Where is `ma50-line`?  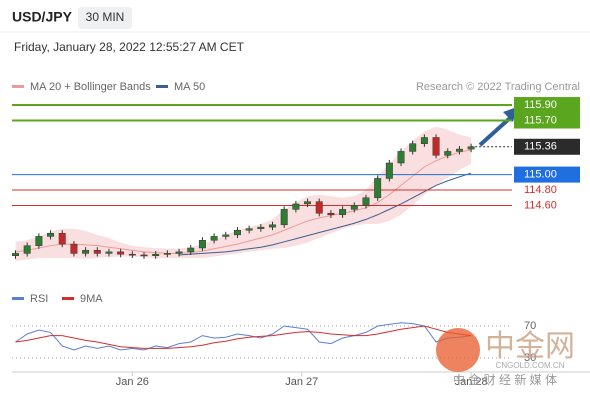
ma50-line is located at coordinates (325, 214).